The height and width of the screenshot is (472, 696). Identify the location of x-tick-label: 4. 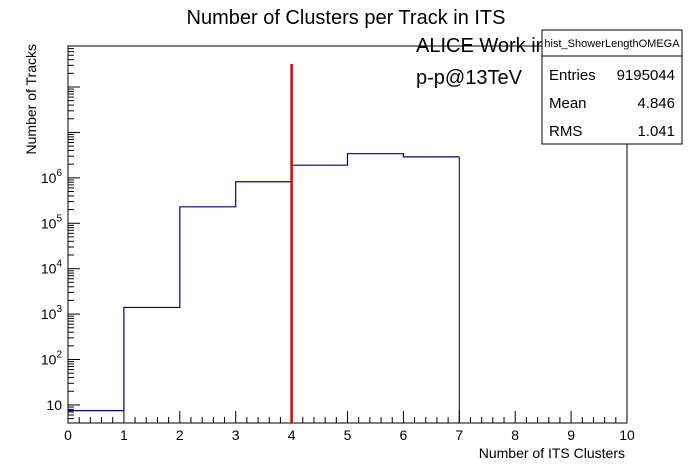
(292, 435).